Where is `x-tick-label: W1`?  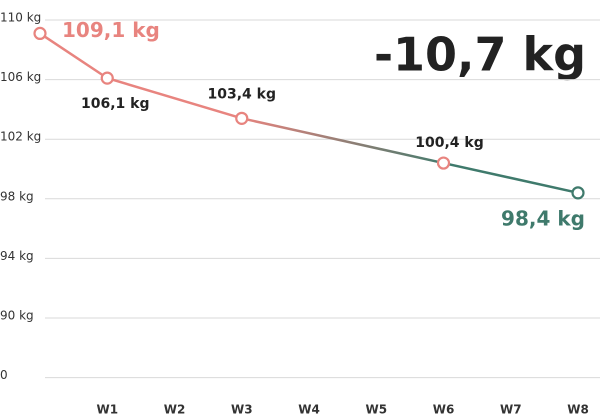 x-tick-label: W1 is located at coordinates (107, 410).